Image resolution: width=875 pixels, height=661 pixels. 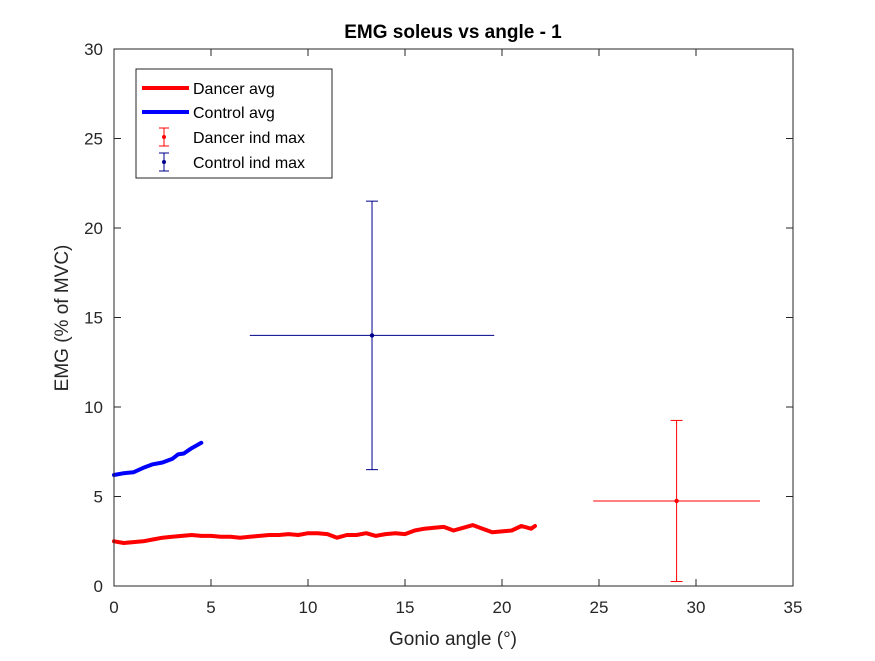 What do you see at coordinates (249, 138) in the screenshot?
I see `legend-label: Dancer ind max` at bounding box center [249, 138].